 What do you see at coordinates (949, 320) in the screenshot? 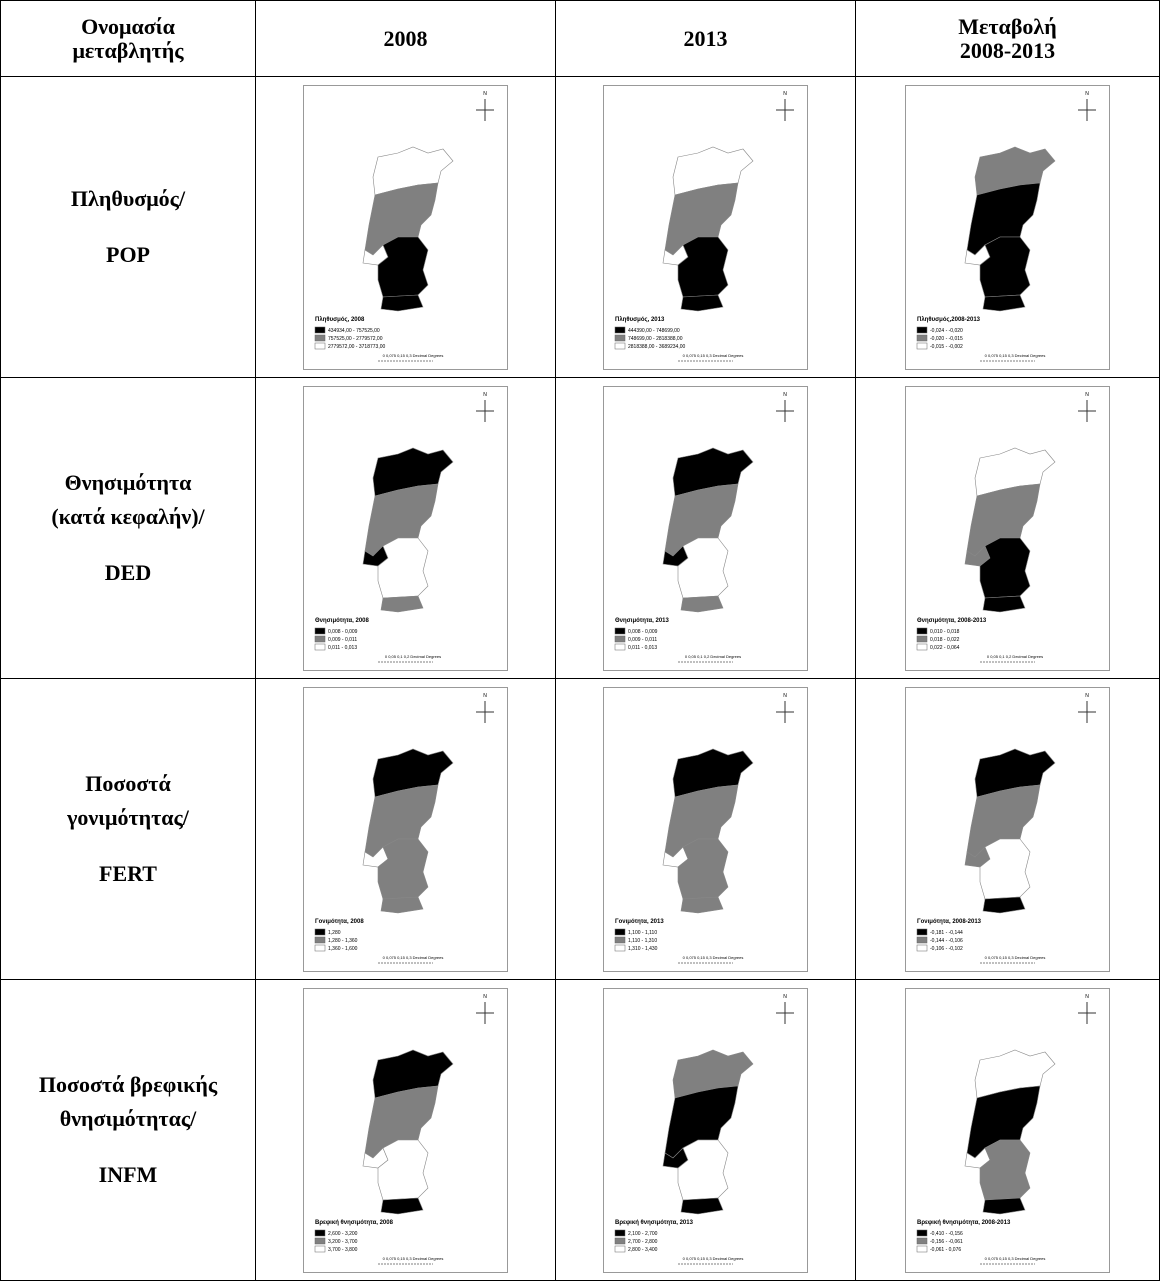
I see `legend-title: Πληθυσμός,2008-2013` at bounding box center [949, 320].